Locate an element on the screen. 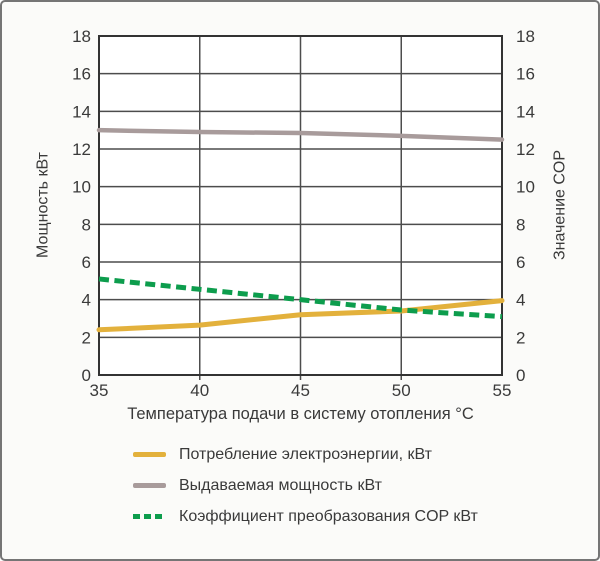  y-tick-label-right: 16 is located at coordinates (525, 74).